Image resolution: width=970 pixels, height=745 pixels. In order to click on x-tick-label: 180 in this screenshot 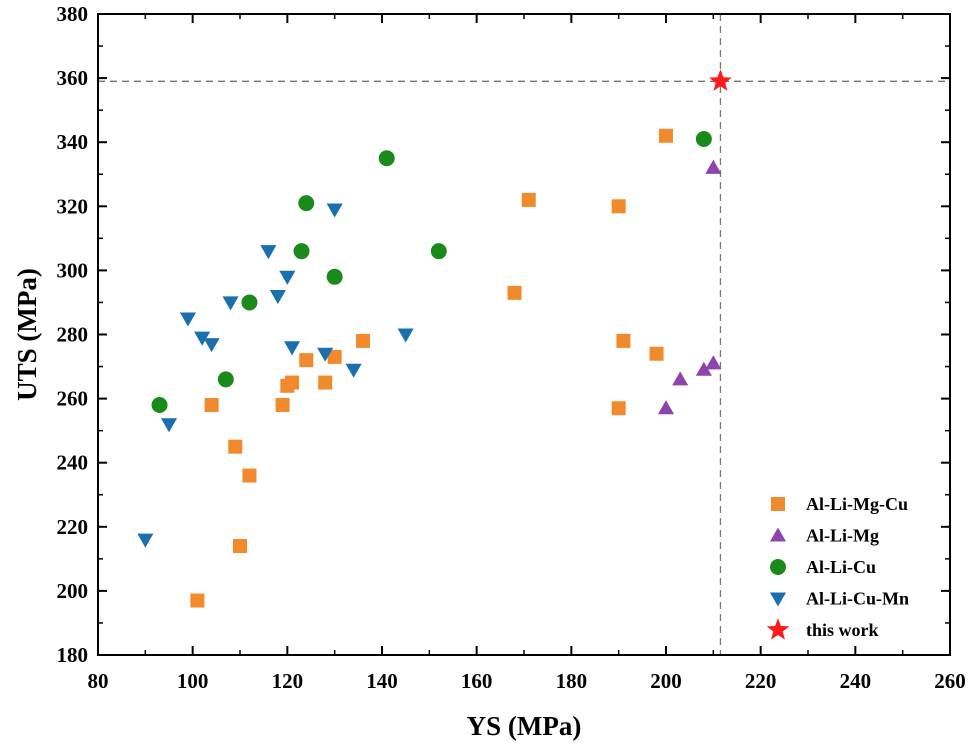, I will do `click(572, 681)`.